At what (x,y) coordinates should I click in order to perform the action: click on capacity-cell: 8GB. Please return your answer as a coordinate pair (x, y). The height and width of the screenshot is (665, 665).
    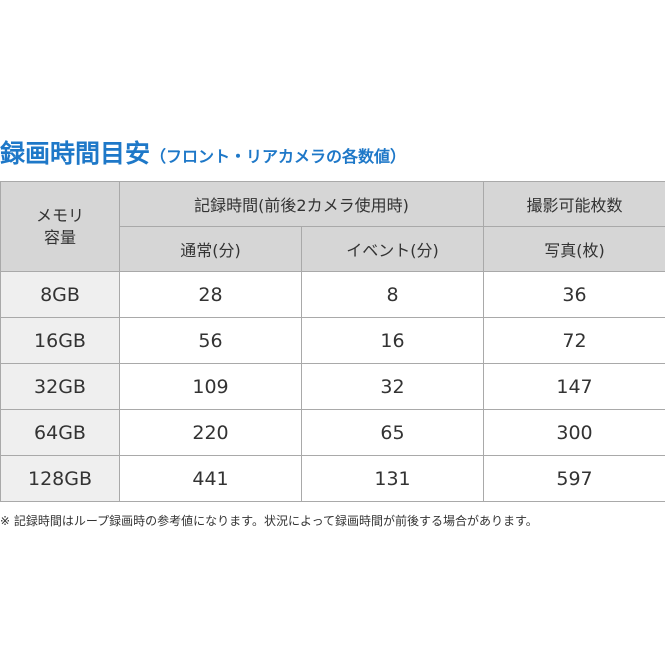
    Looking at the image, I should click on (60, 294).